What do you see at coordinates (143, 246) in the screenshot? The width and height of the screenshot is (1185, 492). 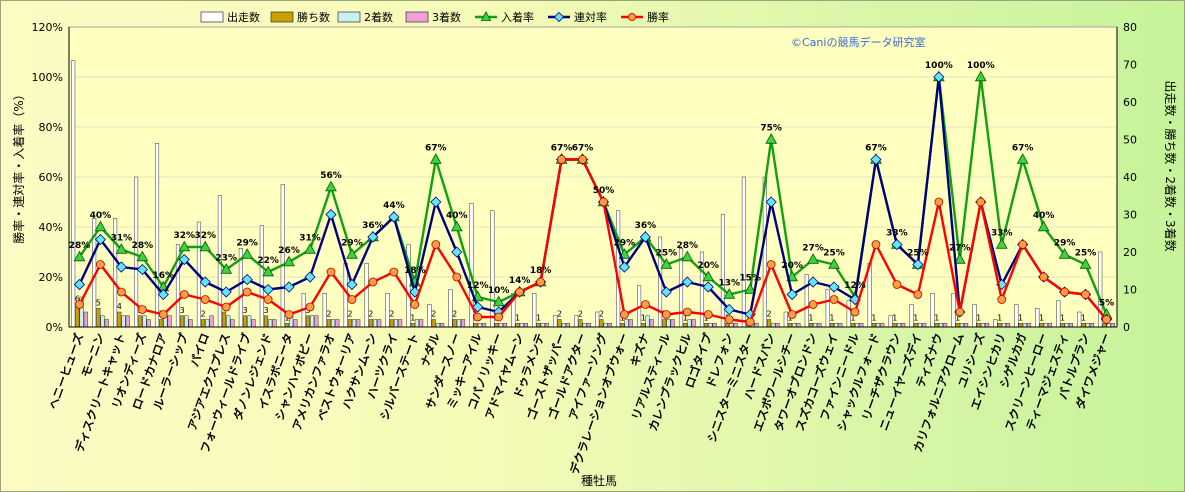 I see `point-label: 28%` at bounding box center [143, 246].